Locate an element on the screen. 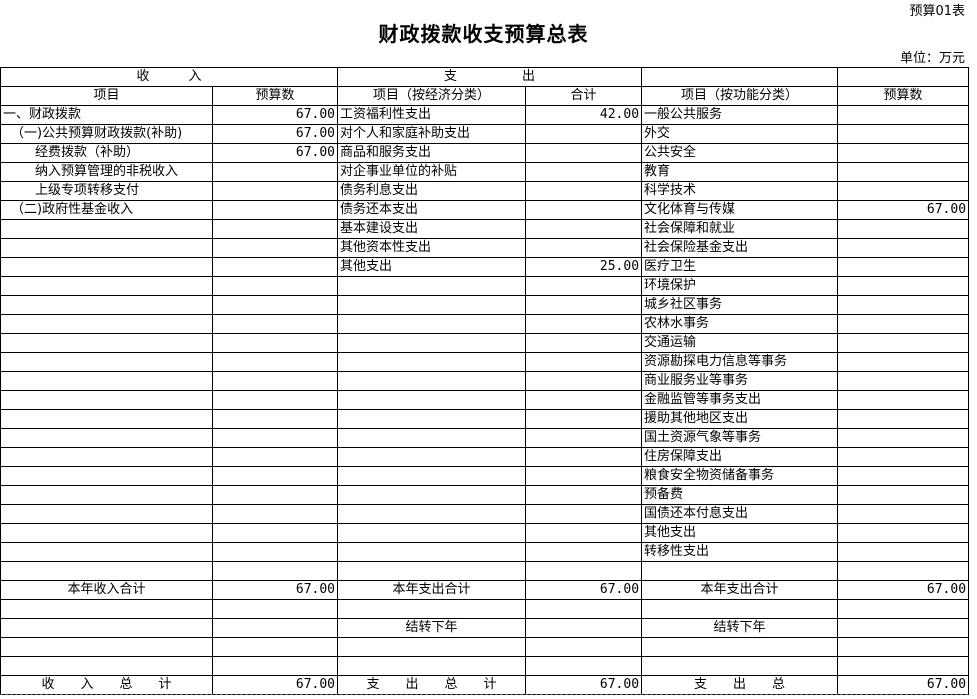  table-row: 经费拨款（补助） 67.00 商品和服务支出 公共安全 is located at coordinates (485, 153).